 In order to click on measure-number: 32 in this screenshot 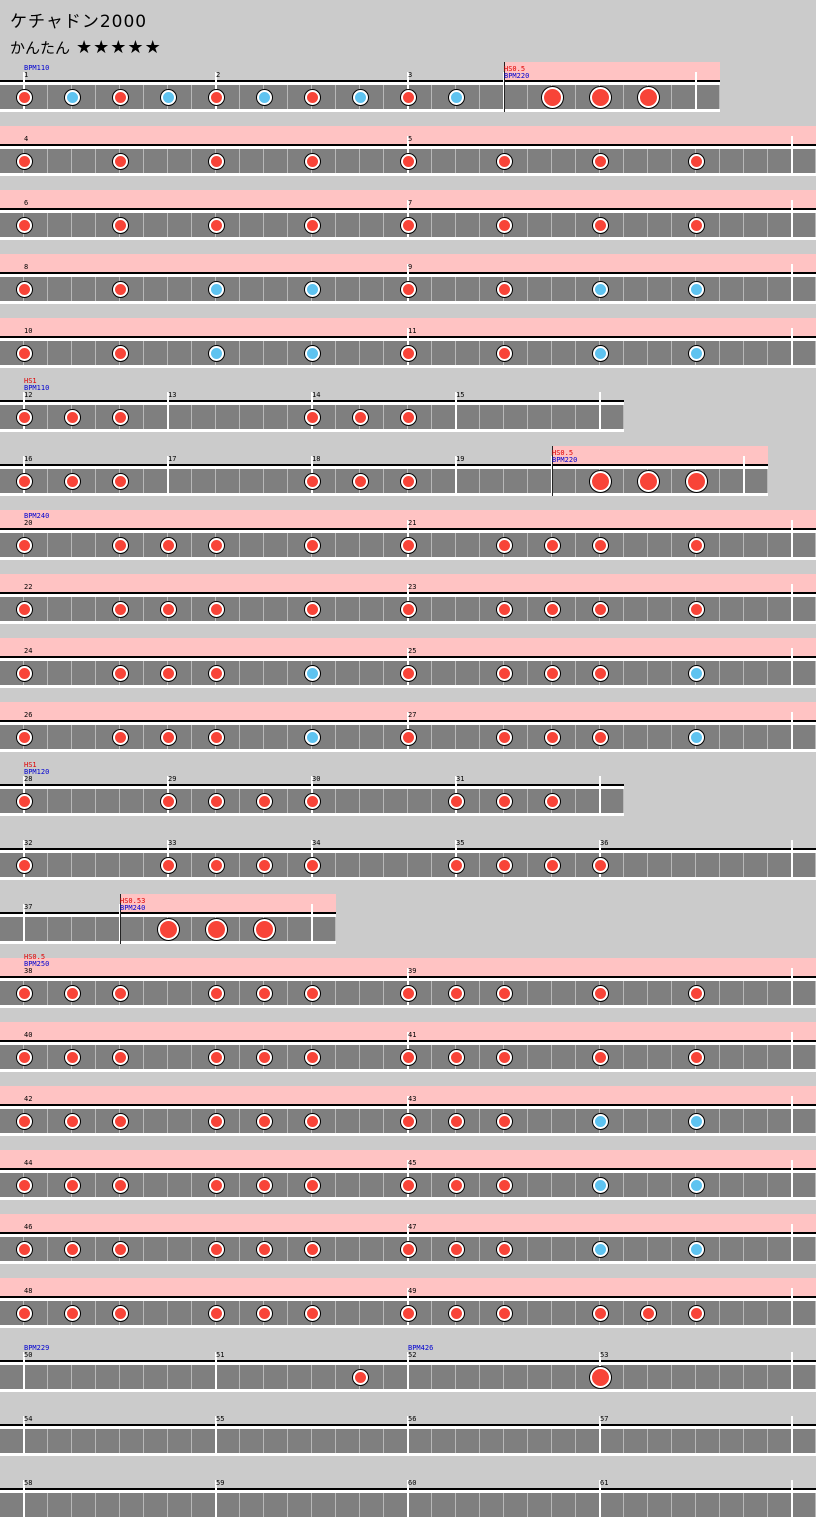, I will do `click(28, 843)`.